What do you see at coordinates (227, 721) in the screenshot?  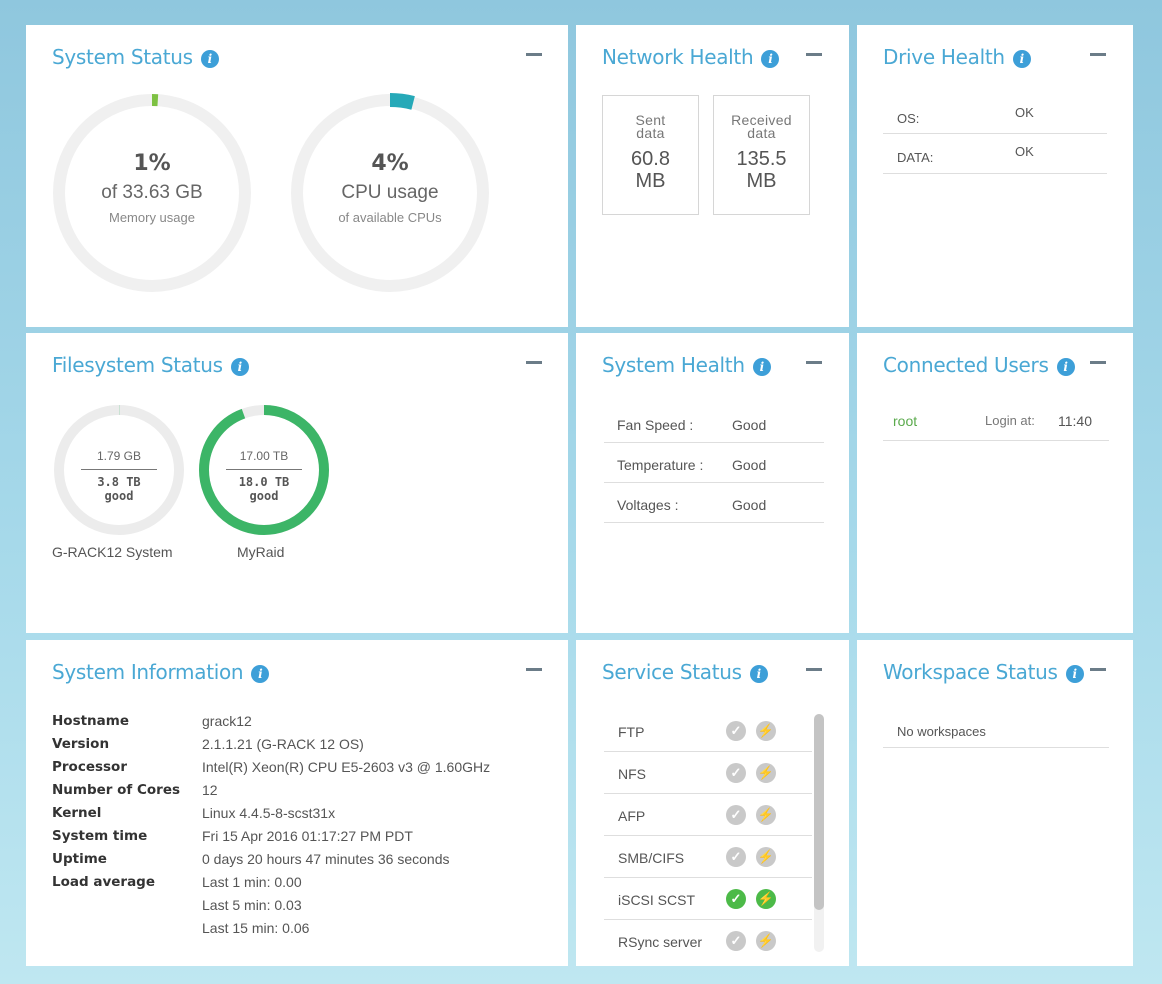 I see `info-value: grack12` at bounding box center [227, 721].